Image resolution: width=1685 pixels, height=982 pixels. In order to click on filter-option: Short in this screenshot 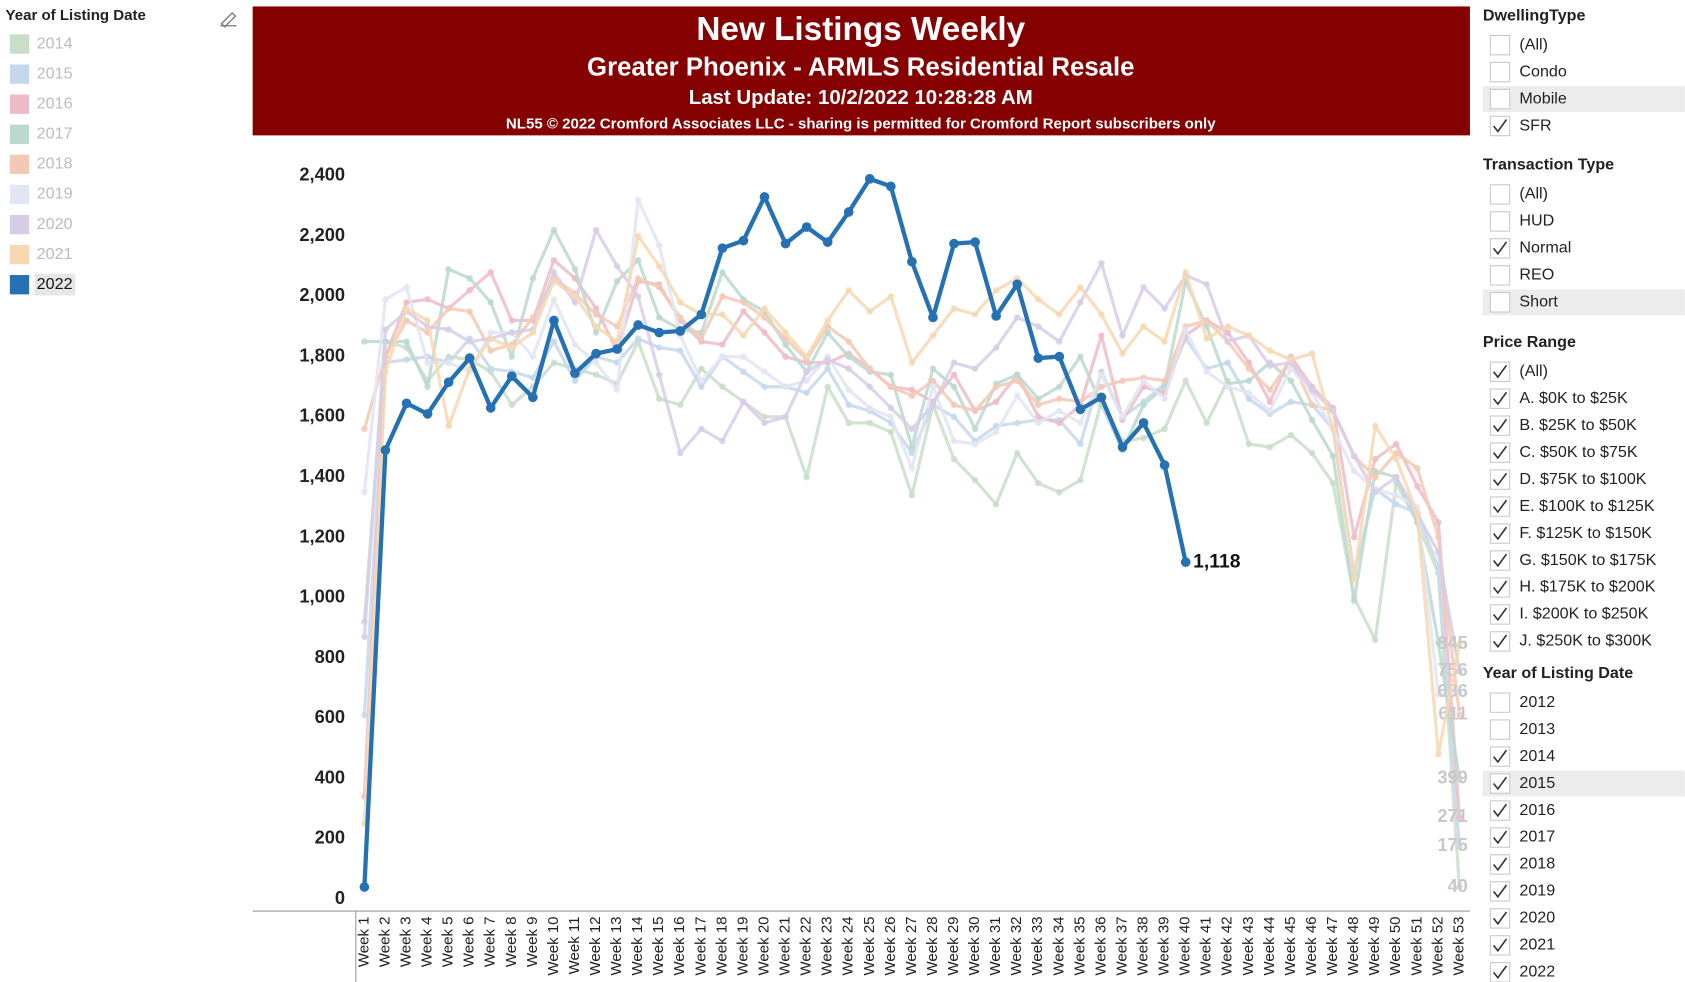, I will do `click(1538, 302)`.